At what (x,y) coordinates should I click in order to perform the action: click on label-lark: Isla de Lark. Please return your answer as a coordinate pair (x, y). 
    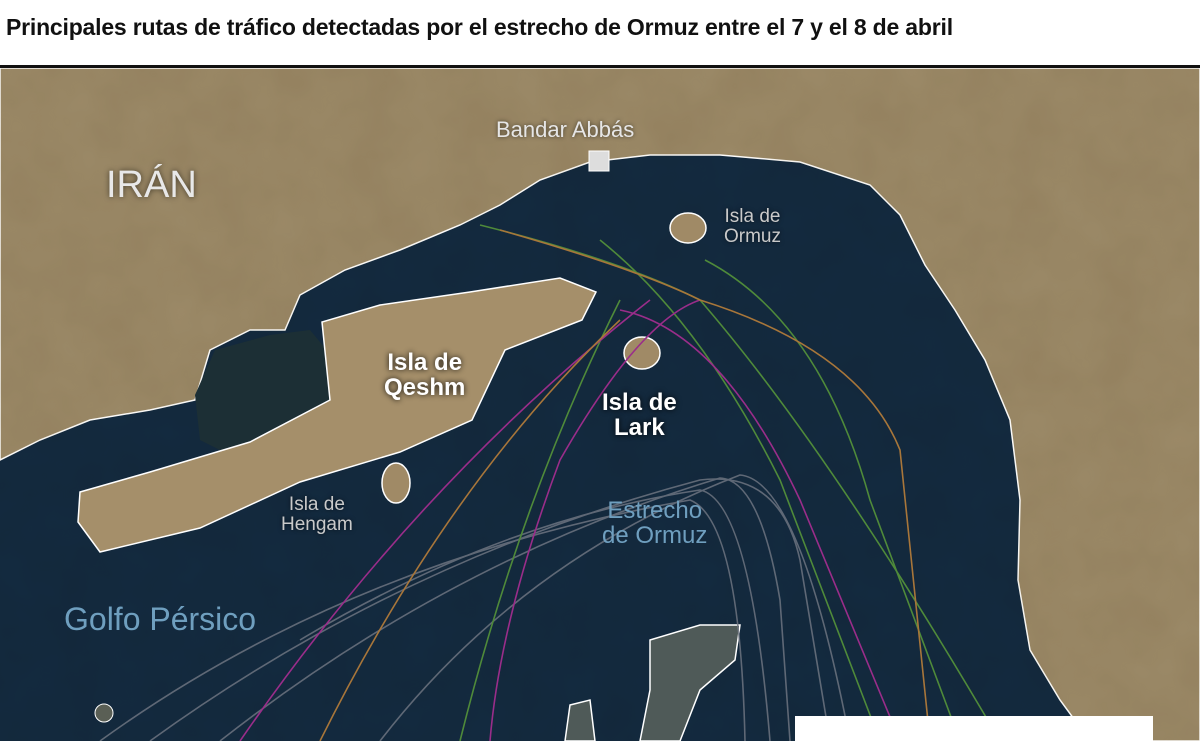
    Looking at the image, I should click on (639, 415).